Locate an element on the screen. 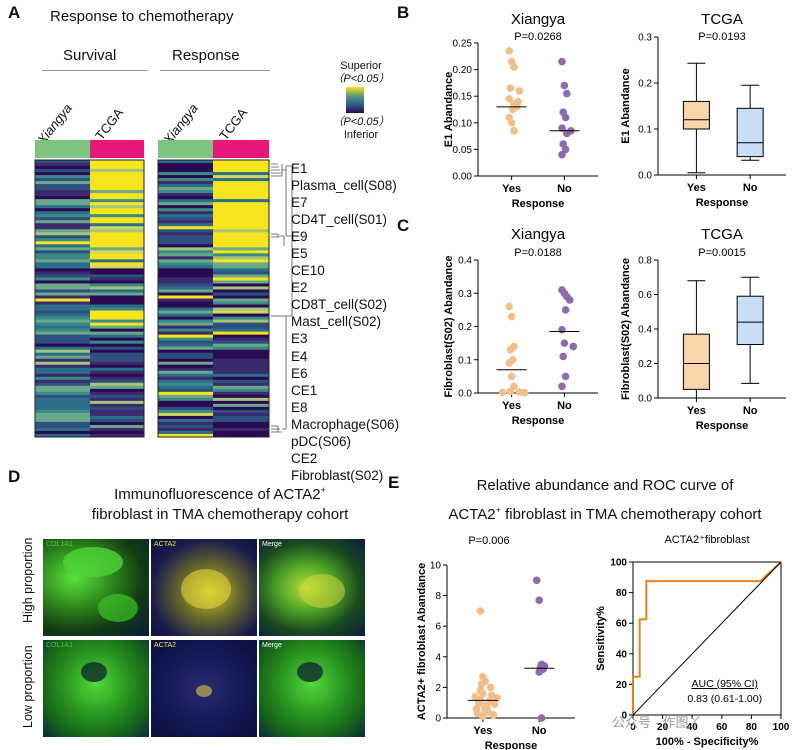 The height and width of the screenshot is (750, 796). box is located at coordinates (750, 132).